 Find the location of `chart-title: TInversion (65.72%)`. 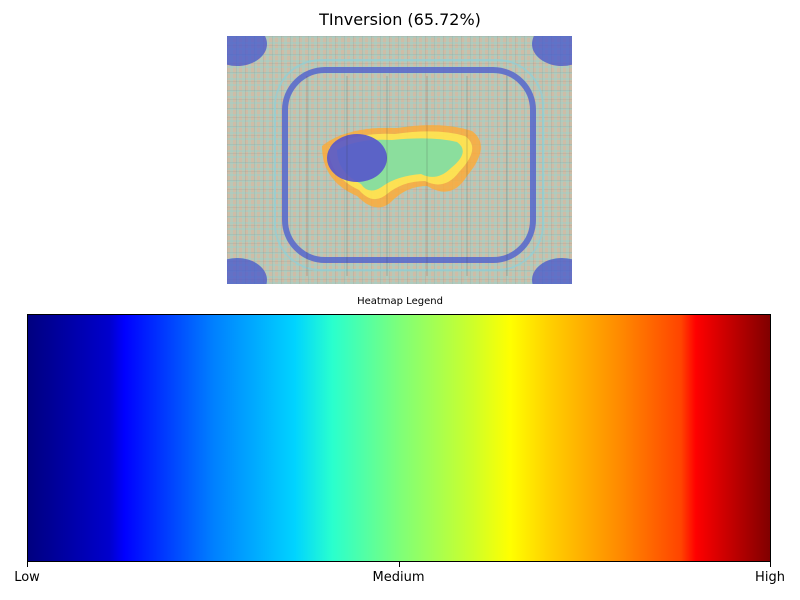

chart-title: TInversion (65.72%) is located at coordinates (400, 19).